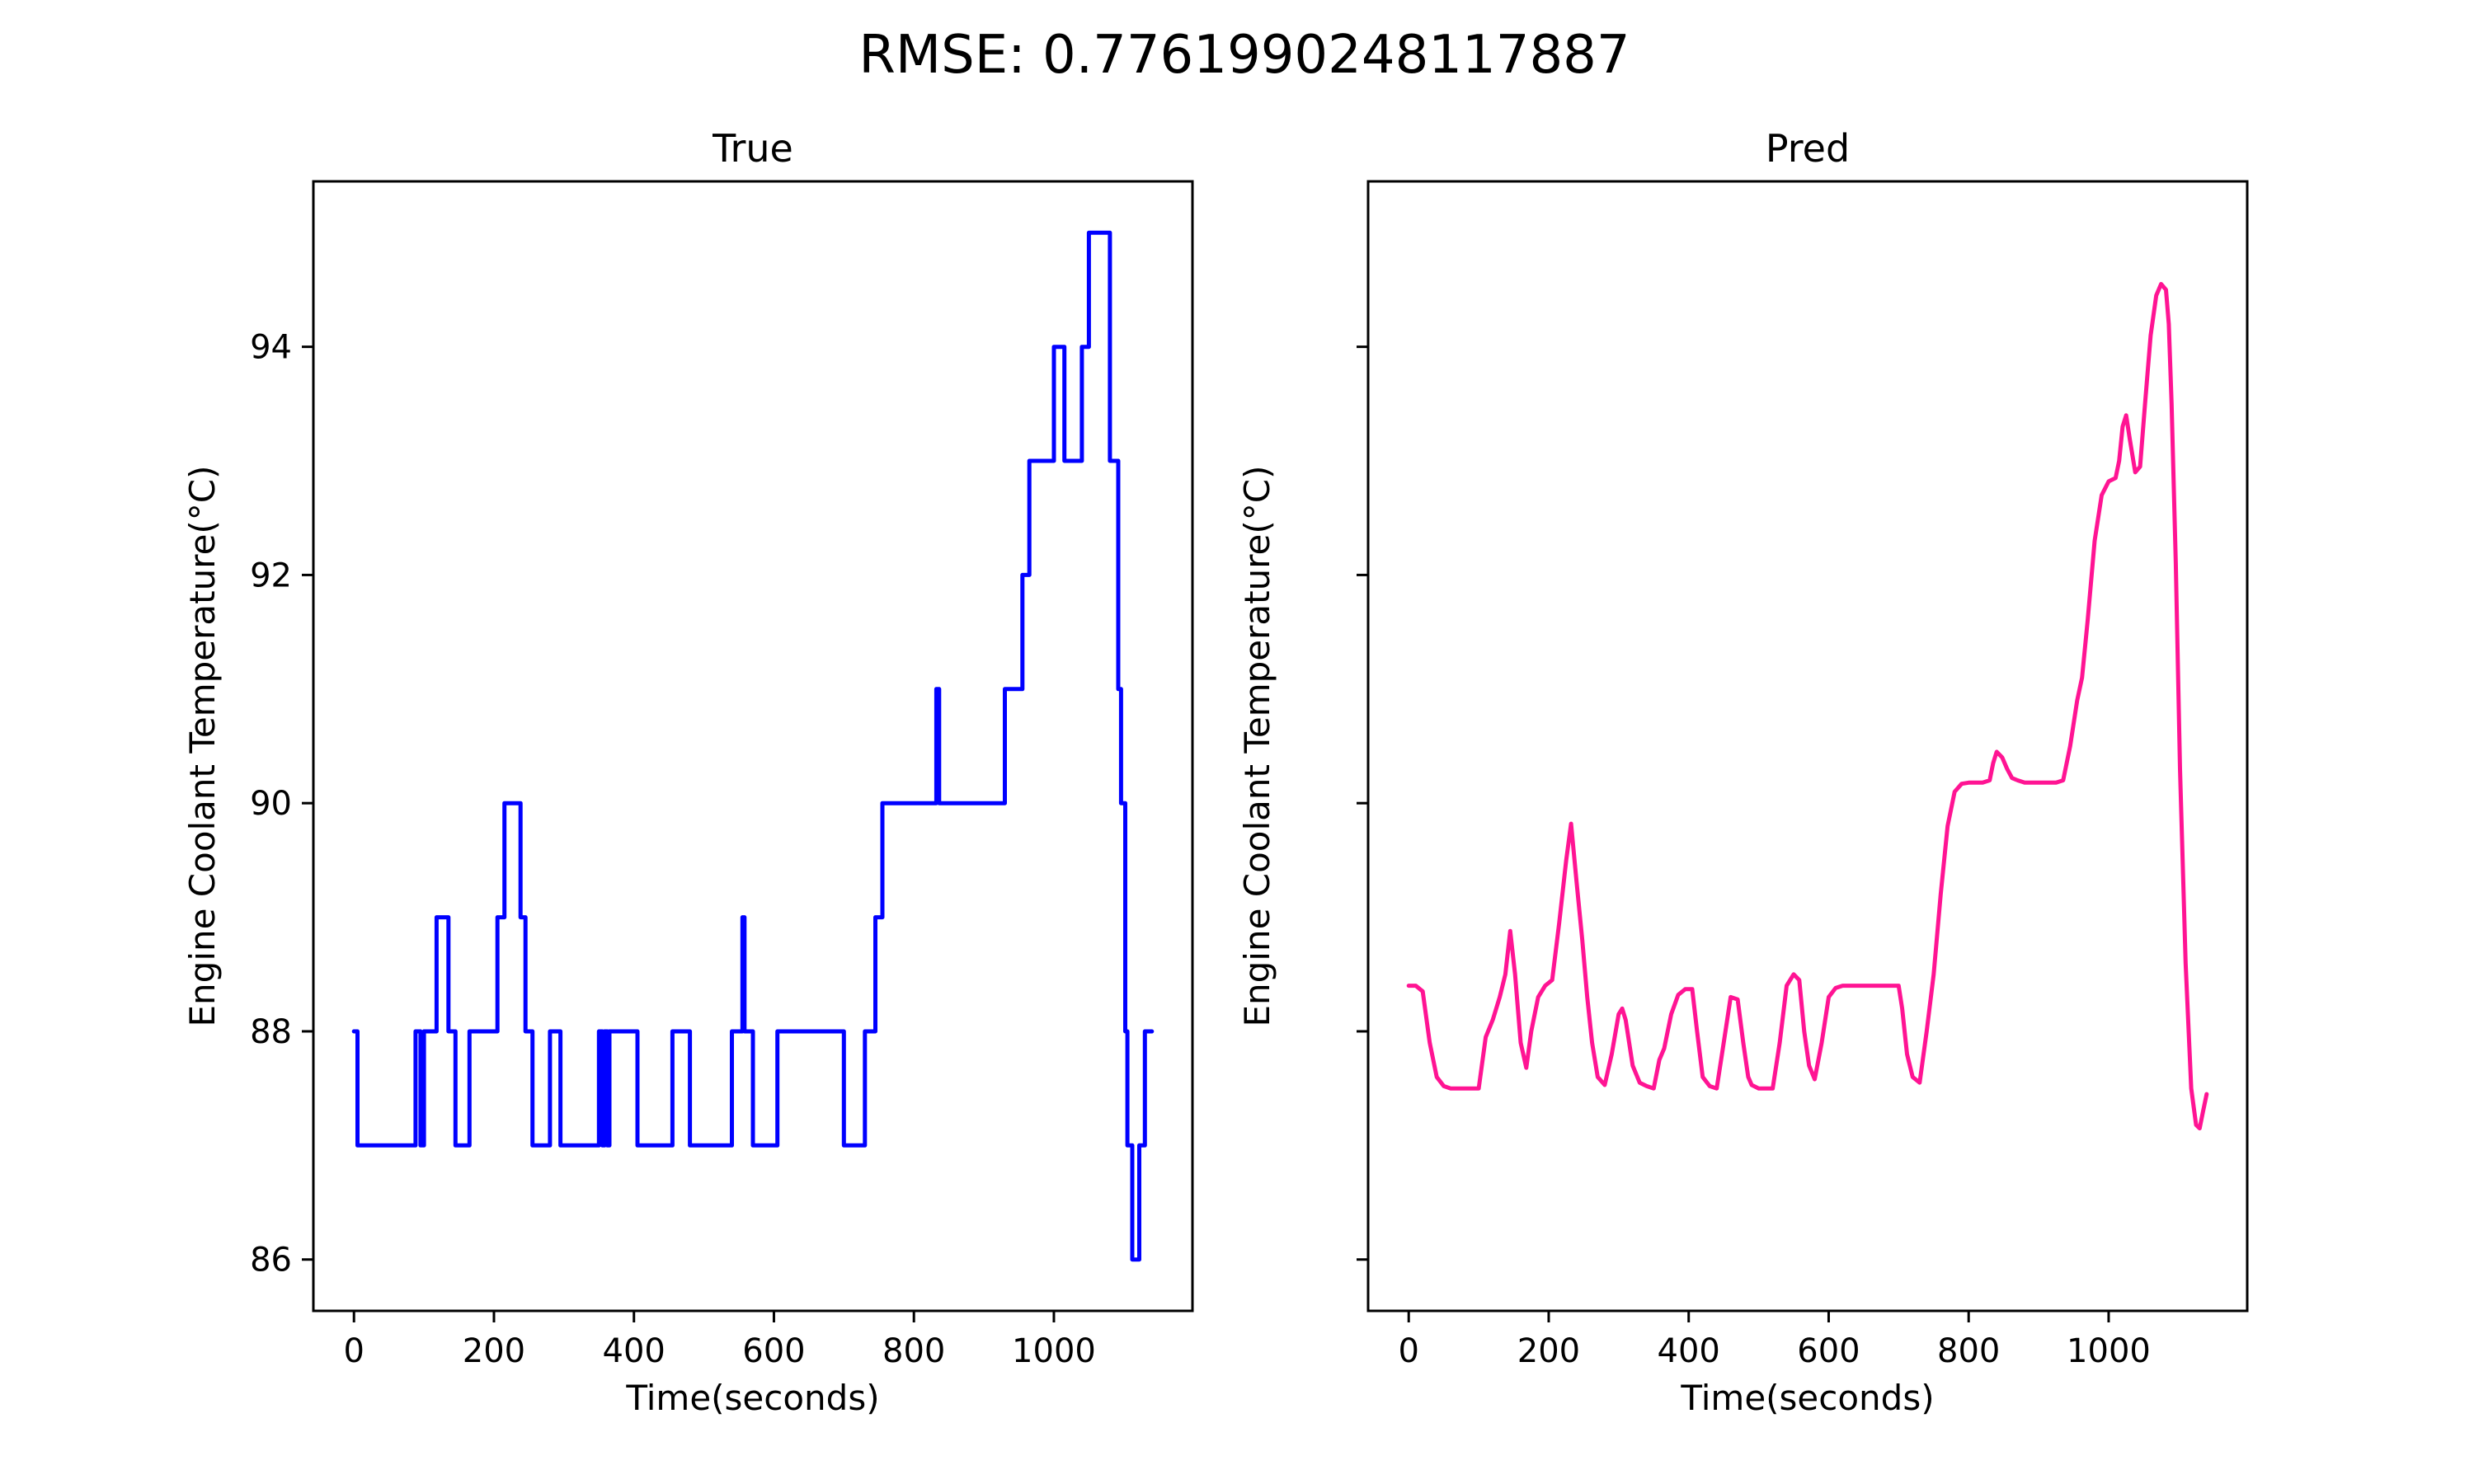 The height and width of the screenshot is (1484, 2474). I want to click on true-y-axis-label: Engine Coolant Temperature(°C), so click(202, 745).